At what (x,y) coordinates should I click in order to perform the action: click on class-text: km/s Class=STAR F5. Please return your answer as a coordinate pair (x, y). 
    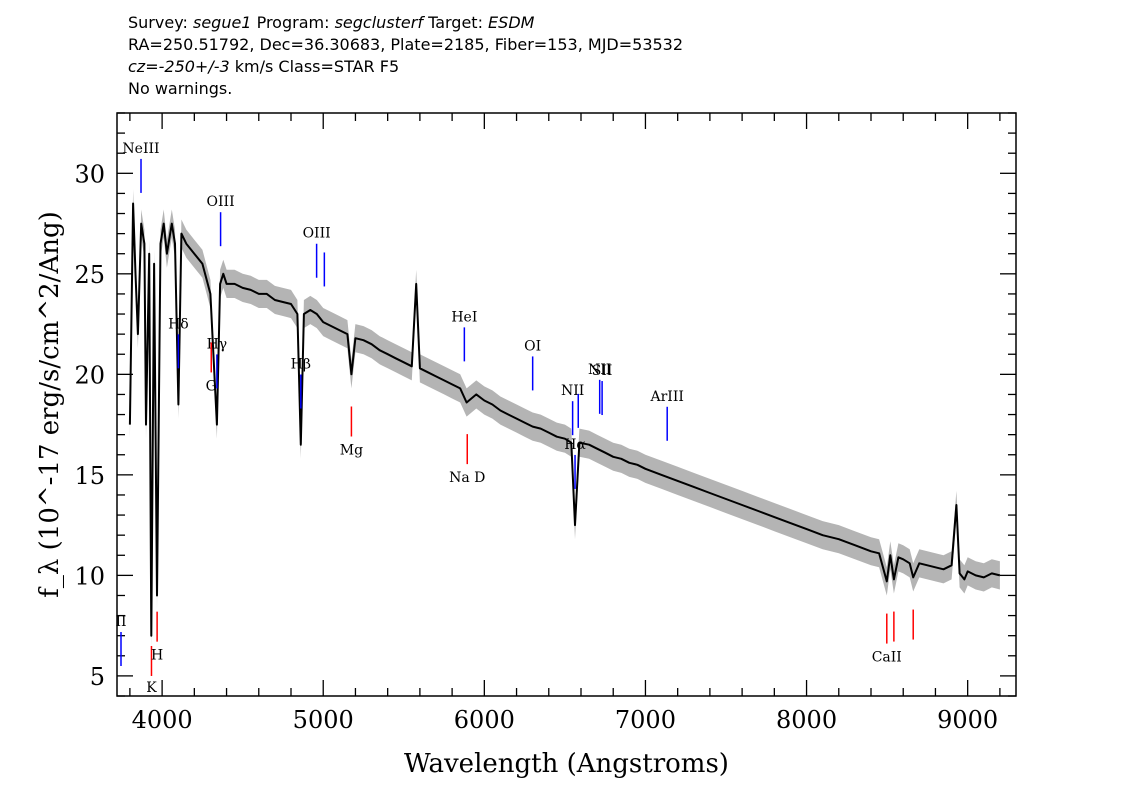
    Looking at the image, I should click on (314, 66).